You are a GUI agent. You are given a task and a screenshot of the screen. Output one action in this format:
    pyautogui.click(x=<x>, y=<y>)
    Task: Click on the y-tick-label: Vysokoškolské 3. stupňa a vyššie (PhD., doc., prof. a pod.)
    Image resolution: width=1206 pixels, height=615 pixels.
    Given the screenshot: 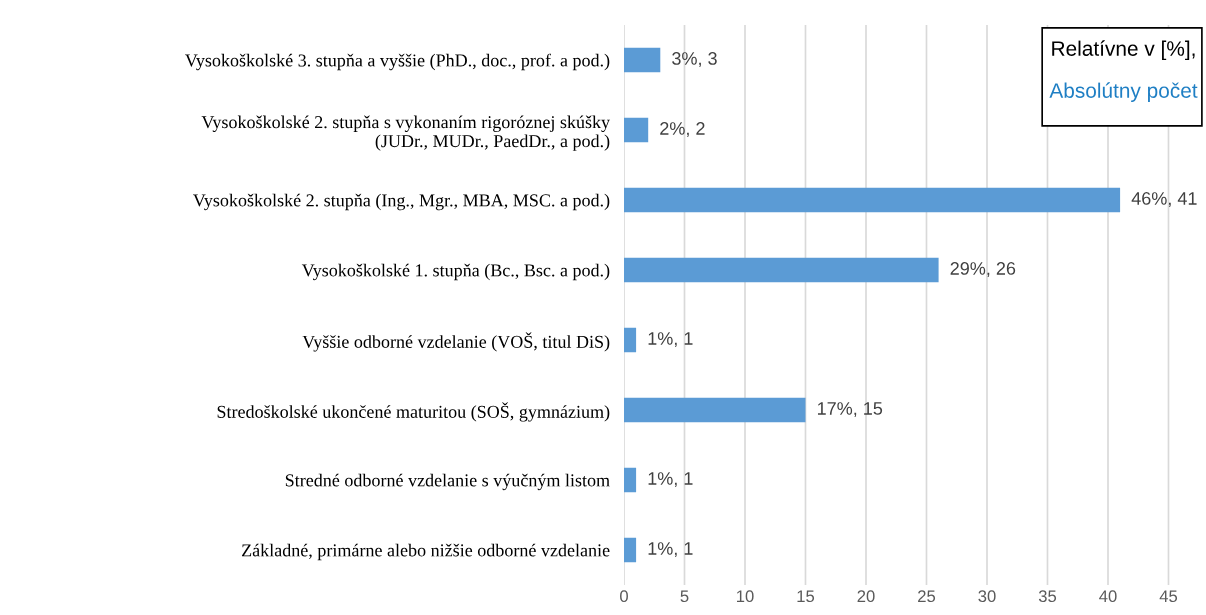 What is the action you would take?
    pyautogui.click(x=397, y=62)
    